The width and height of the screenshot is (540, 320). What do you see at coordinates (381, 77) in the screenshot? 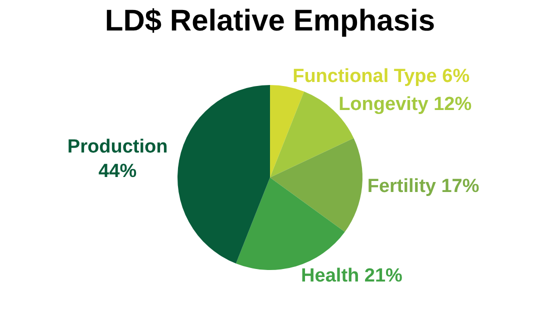
I see `slice-label: Functional Type 6%` at bounding box center [381, 77].